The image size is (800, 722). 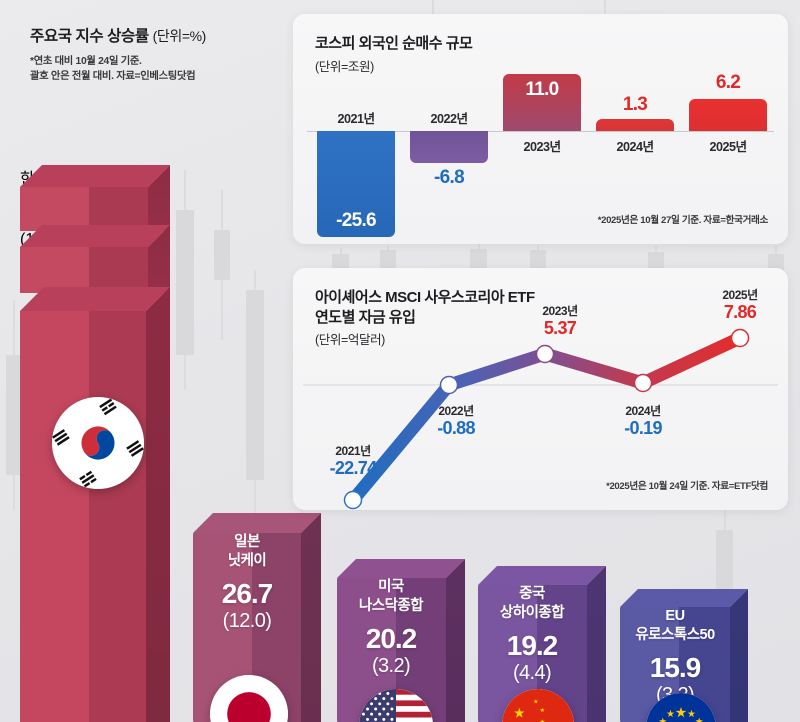 I want to click on line-chart-value-2021: -22.74, so click(x=353, y=468).